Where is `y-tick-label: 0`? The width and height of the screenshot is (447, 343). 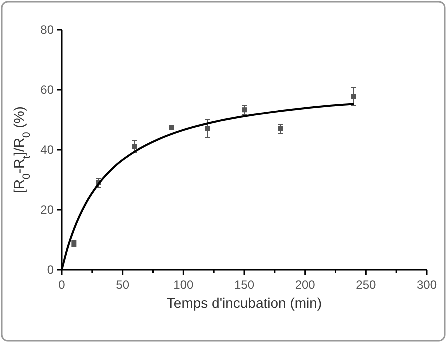
y-tick-label: 0 is located at coordinates (50, 270).